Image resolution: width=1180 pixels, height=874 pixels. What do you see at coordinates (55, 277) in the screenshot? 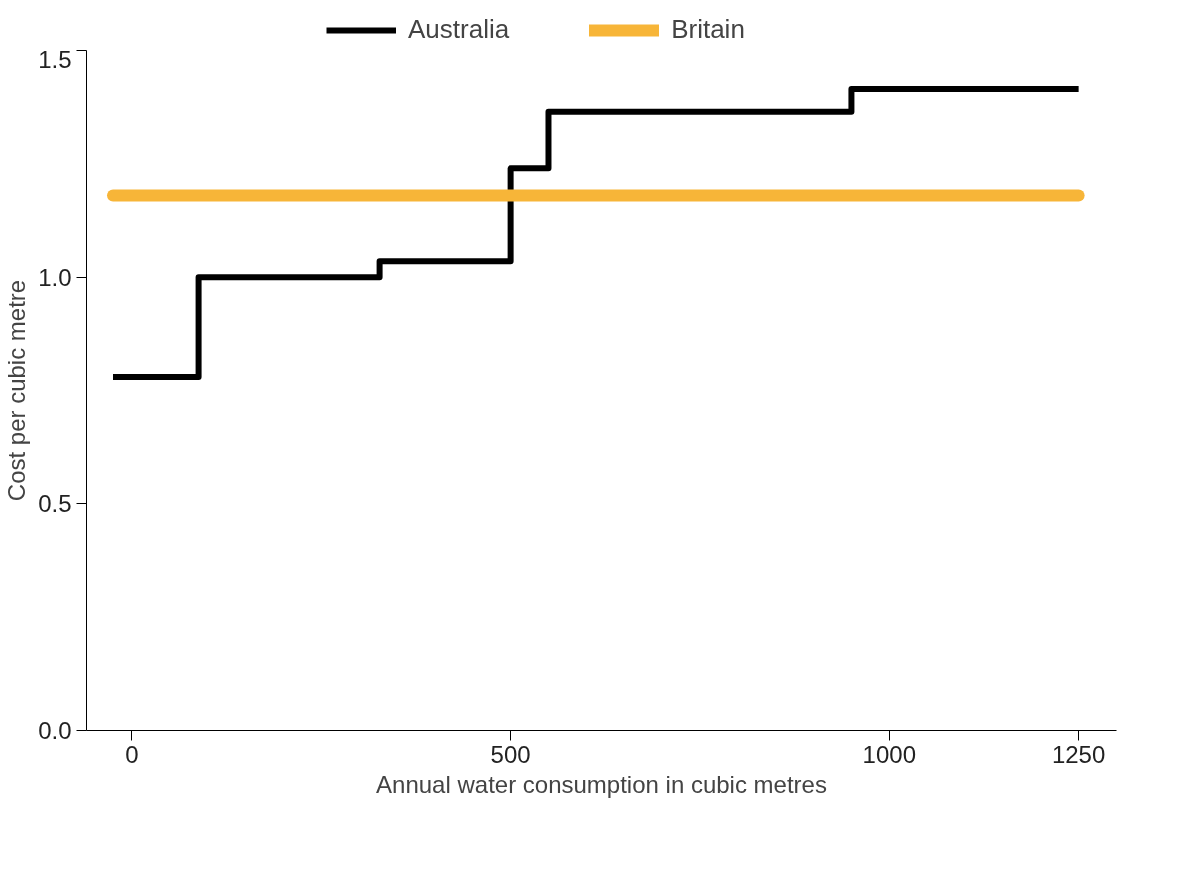
I see `y-tick-label: 1.0` at bounding box center [55, 277].